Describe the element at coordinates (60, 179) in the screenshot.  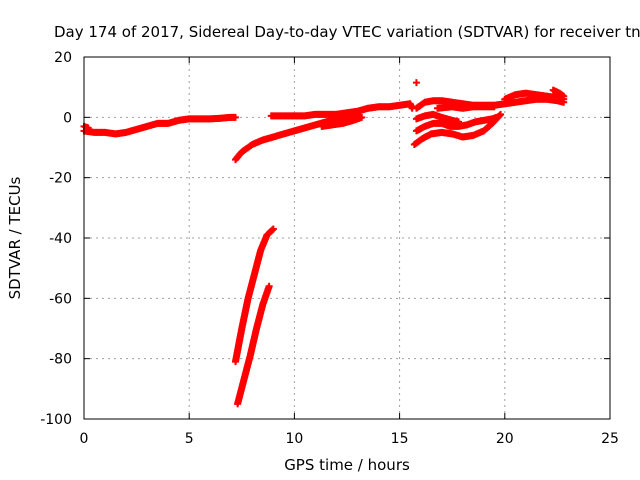
I see `y-tick-label: -20` at that location.